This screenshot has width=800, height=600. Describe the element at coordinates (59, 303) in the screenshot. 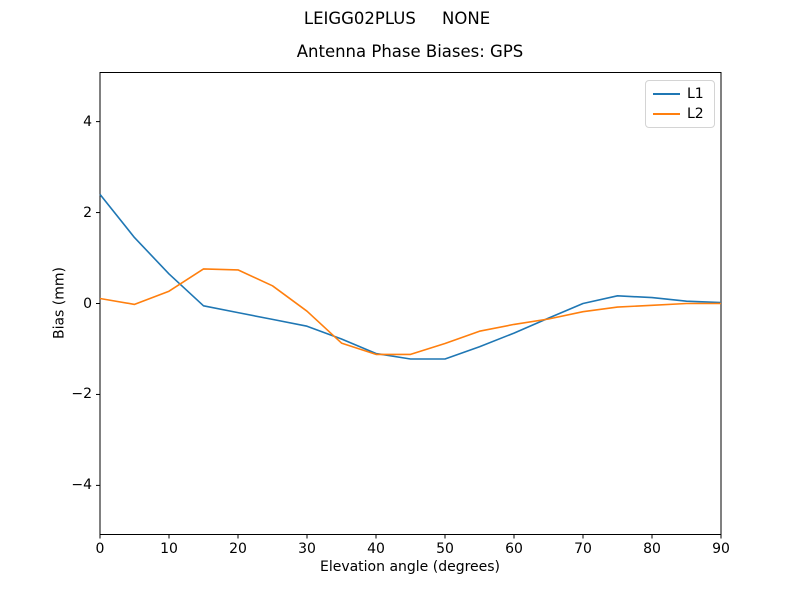

I see `y-axis-label: Bias (mm)` at that location.